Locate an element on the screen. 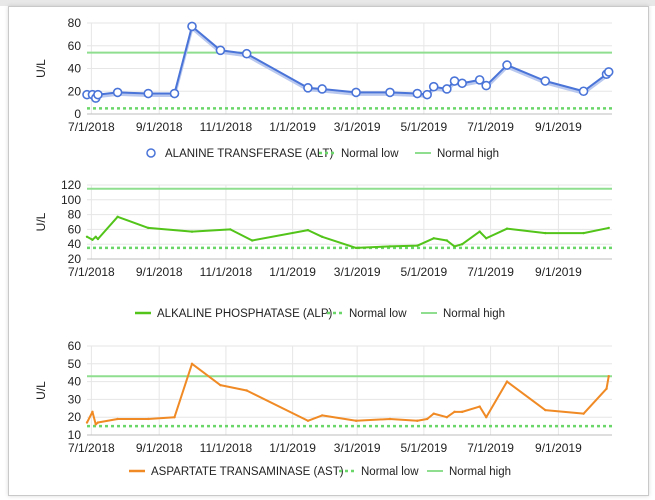 The image size is (655, 500). series-shadow is located at coordinates (348, 64).